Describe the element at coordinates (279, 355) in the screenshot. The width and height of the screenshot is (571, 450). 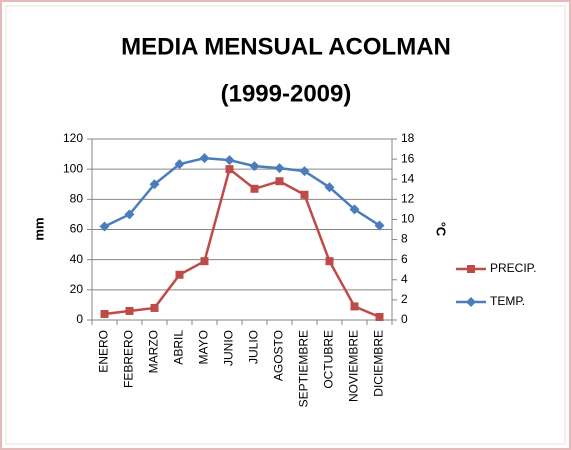
I see `x-tick-label: AGOSTO` at that location.